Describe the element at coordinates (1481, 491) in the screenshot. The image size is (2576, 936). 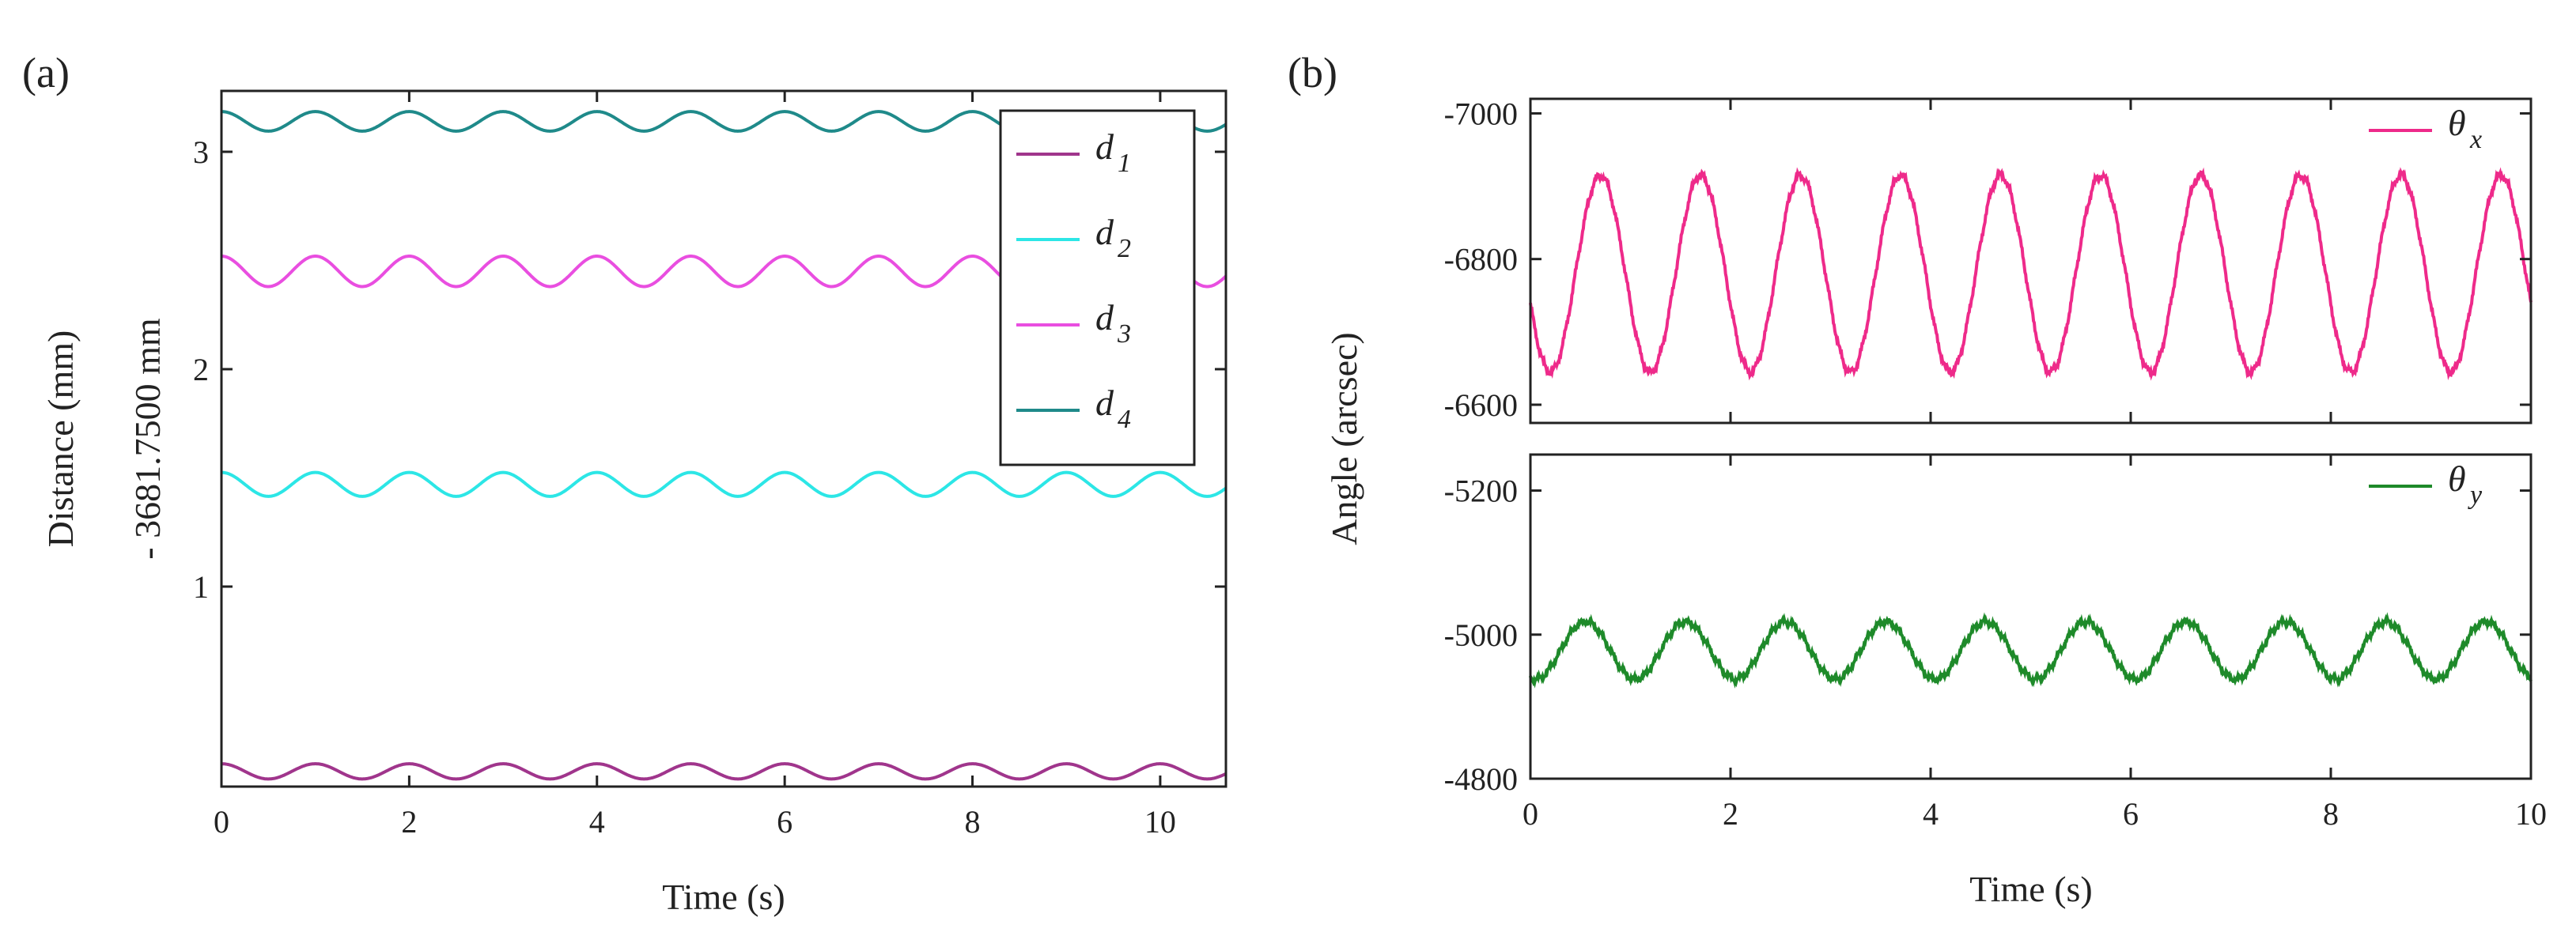
I see `panel-b-sub2-y-tick-label: -5200` at that location.